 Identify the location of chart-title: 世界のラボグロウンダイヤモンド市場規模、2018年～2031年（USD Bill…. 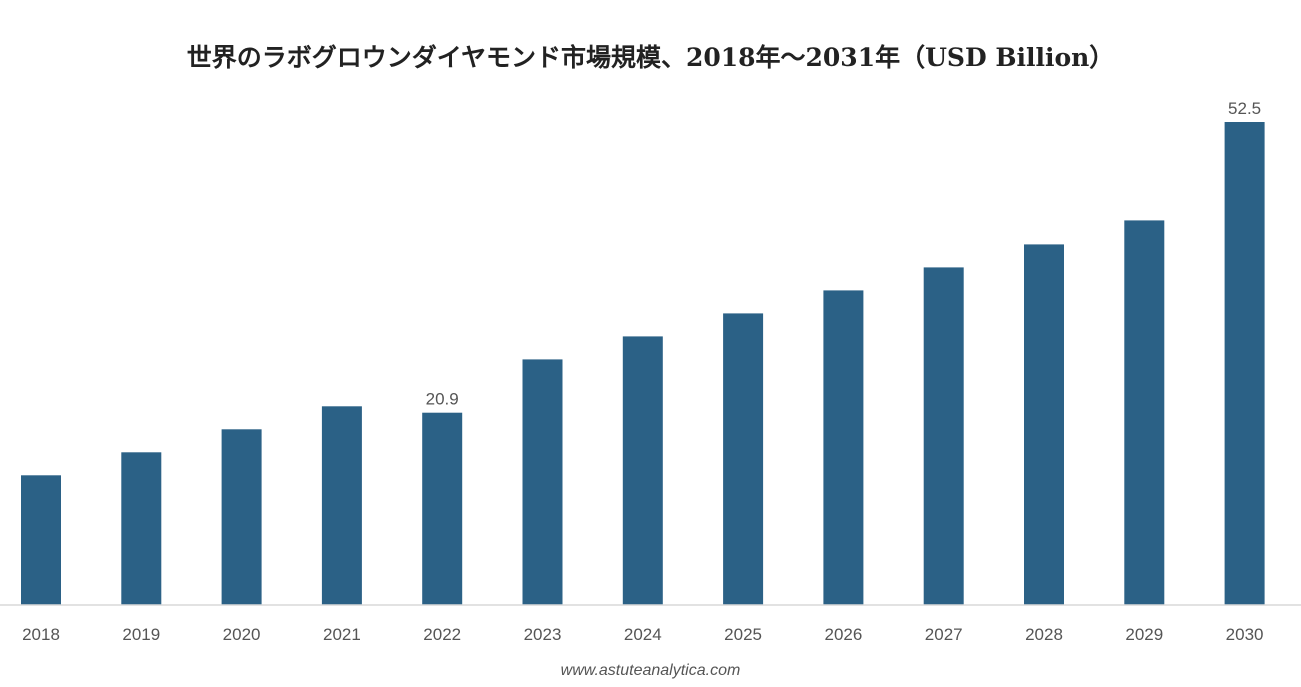
(650, 57).